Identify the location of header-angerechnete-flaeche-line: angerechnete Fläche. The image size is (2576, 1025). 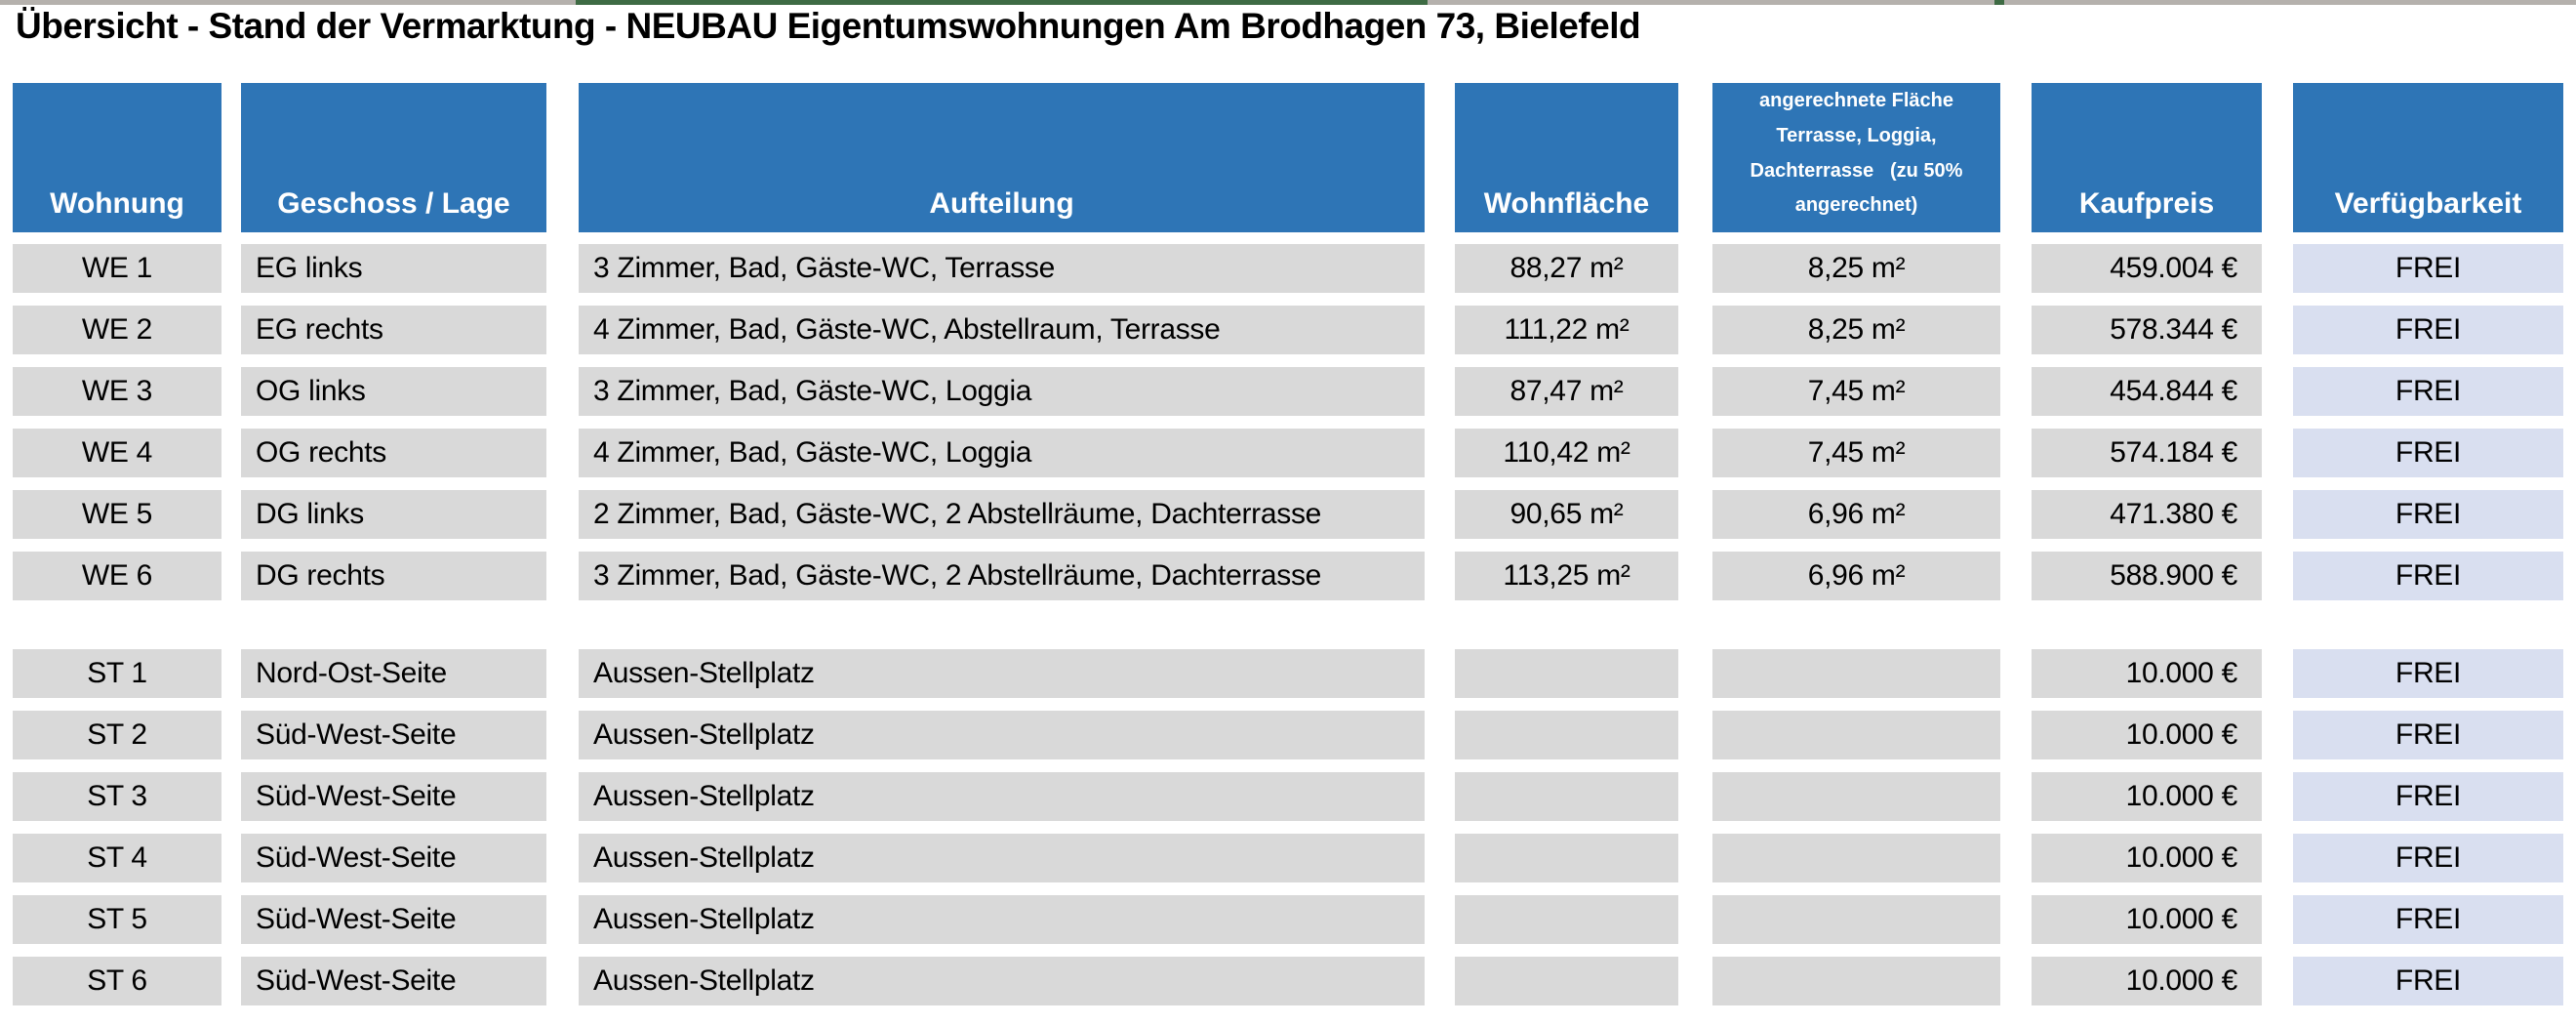
(1856, 101).